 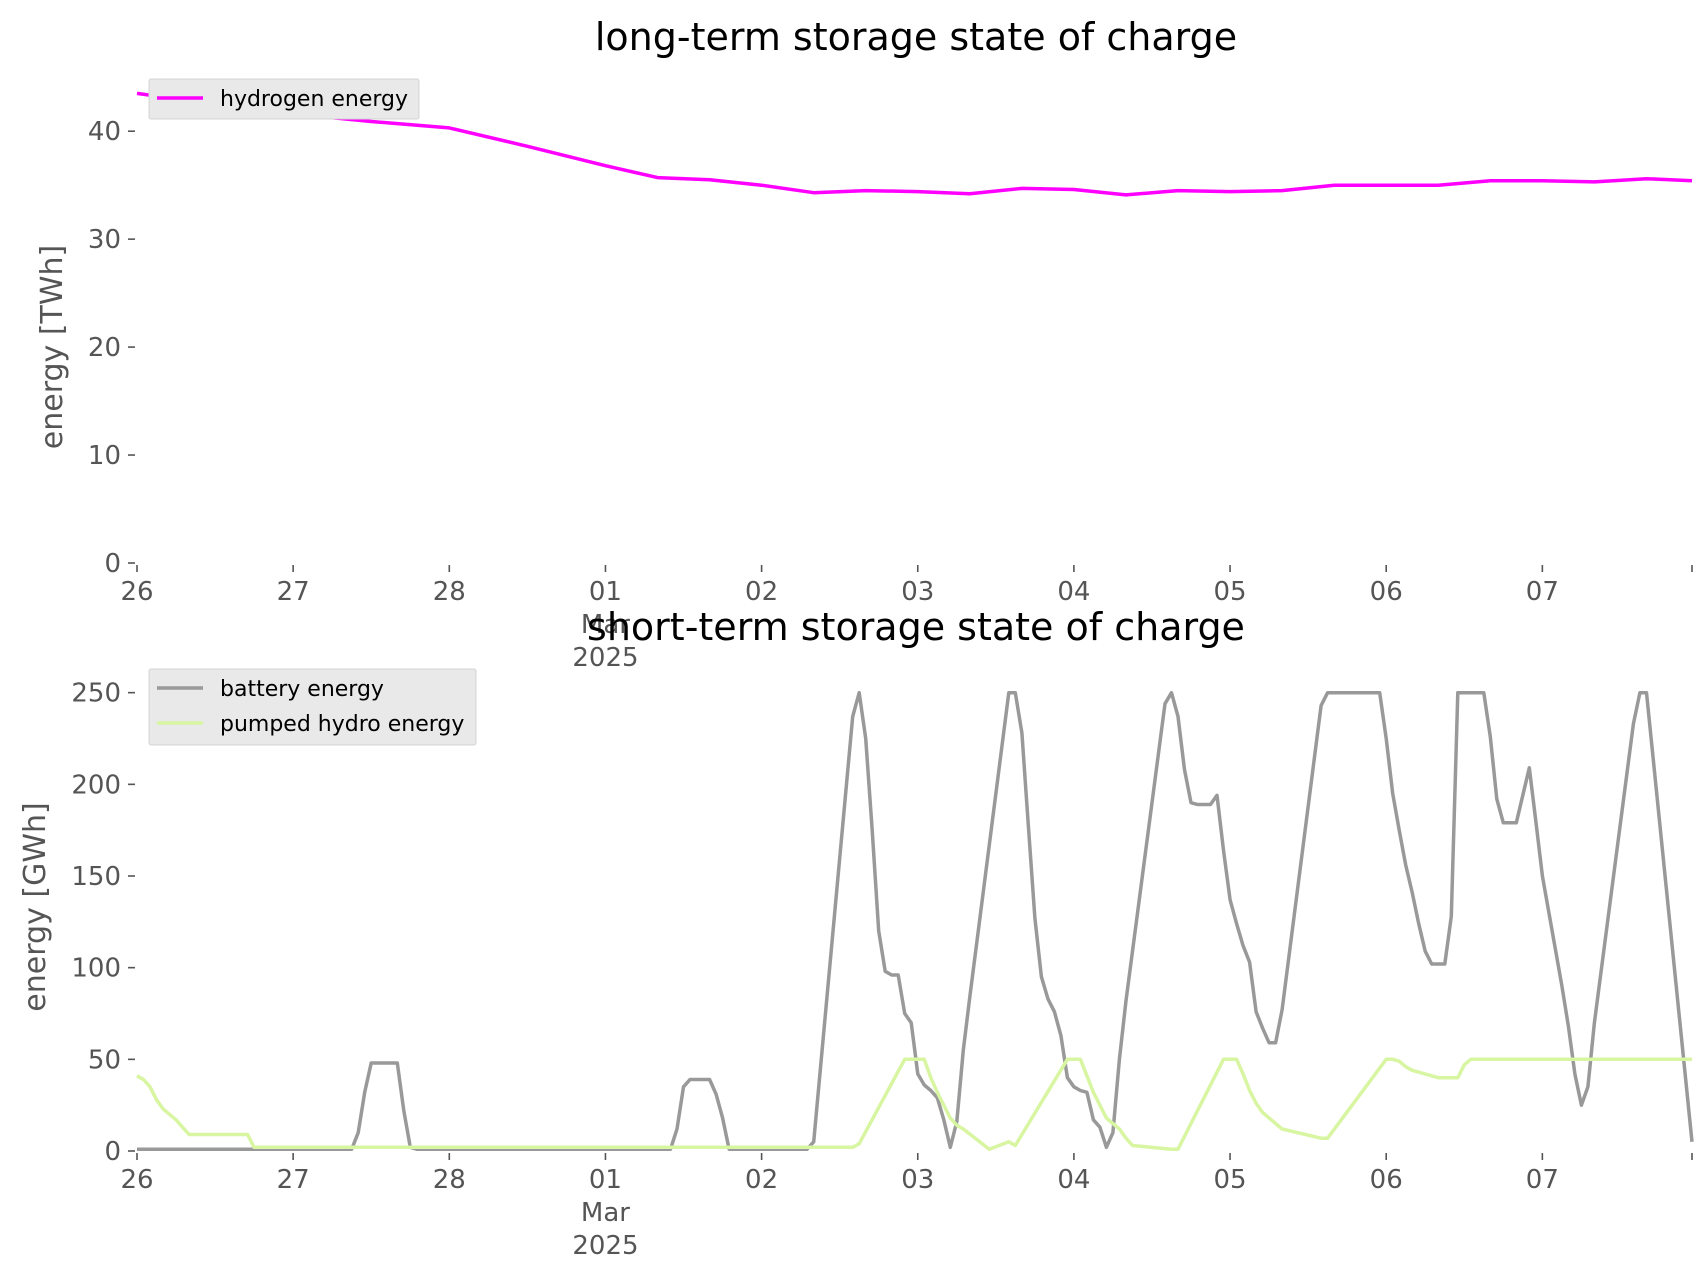 I want to click on legend: battery energy pumped hydro energy, so click(x=312, y=707).